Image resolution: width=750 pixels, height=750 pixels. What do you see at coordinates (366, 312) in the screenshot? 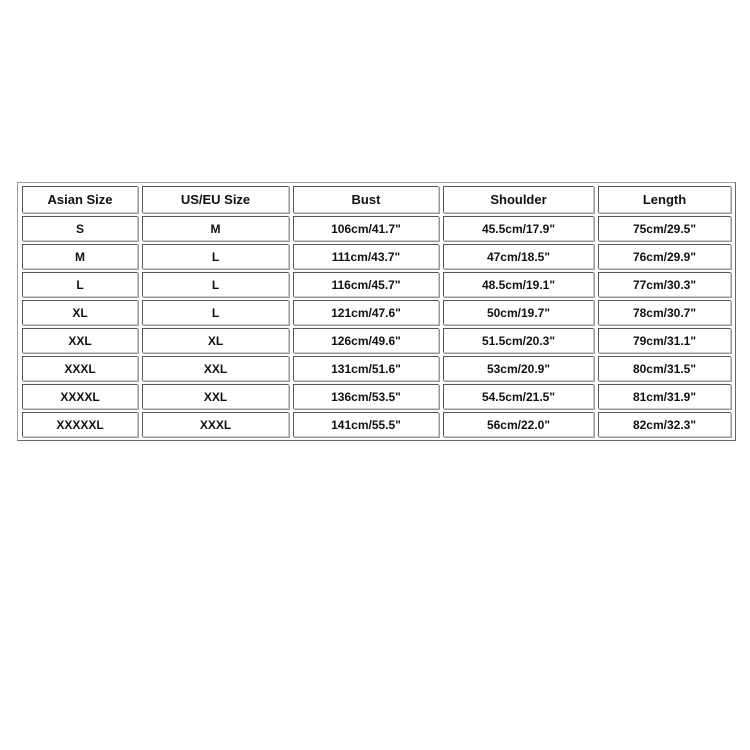
I see `table-cell: 121cm/47.6"` at bounding box center [366, 312].